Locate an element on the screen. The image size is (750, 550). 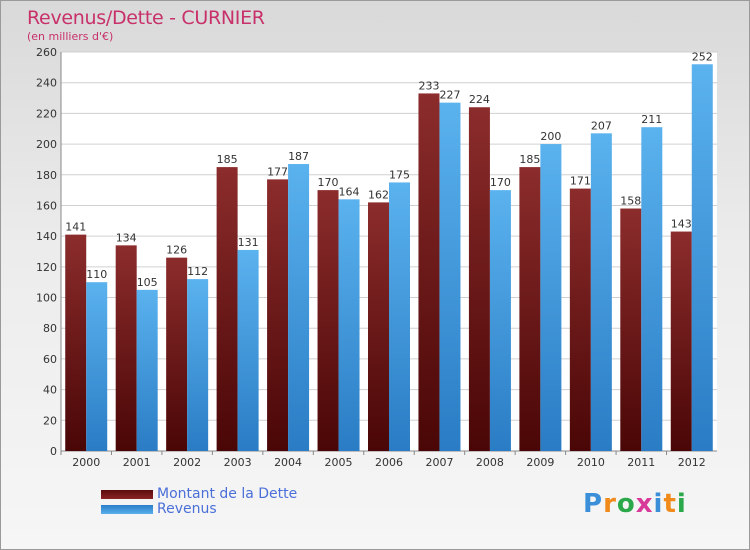
chart-subtitle: (en milliers d'€) is located at coordinates (70, 36).